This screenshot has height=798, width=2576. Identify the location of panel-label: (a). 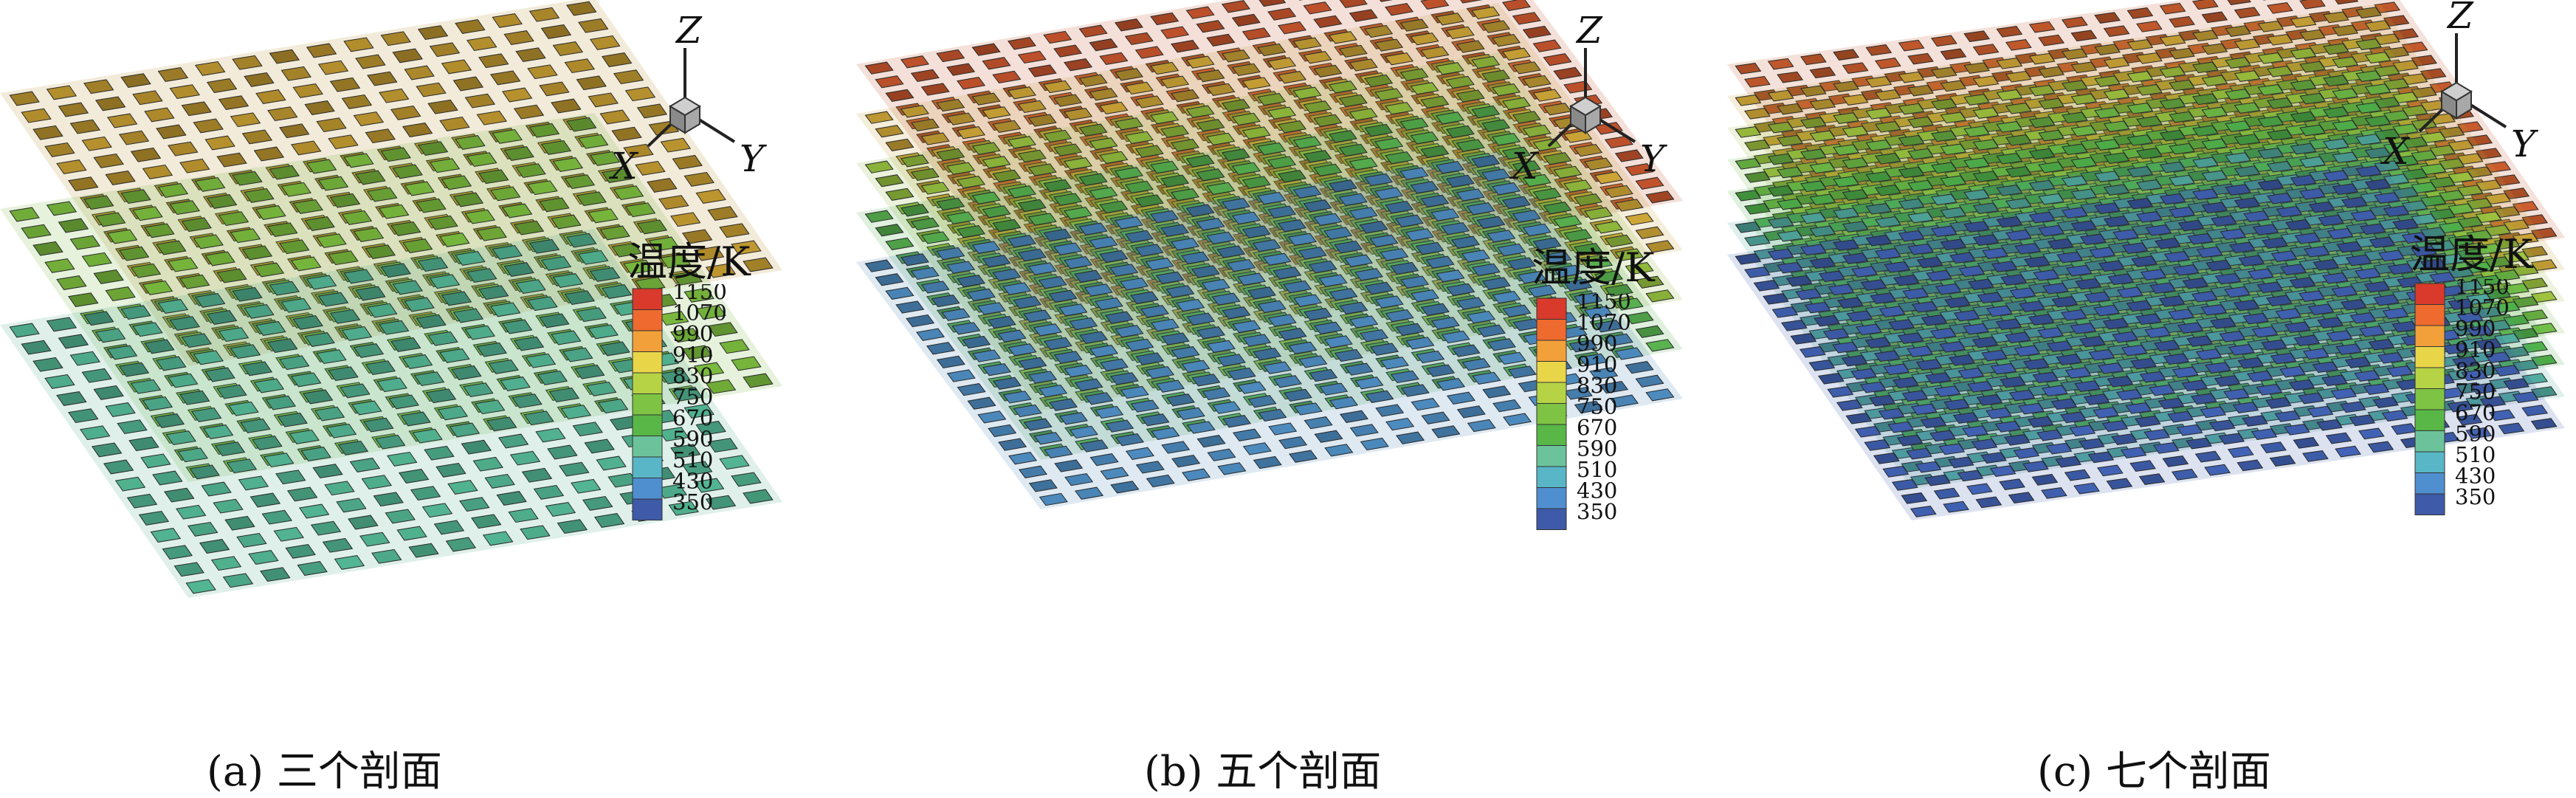
(235, 772).